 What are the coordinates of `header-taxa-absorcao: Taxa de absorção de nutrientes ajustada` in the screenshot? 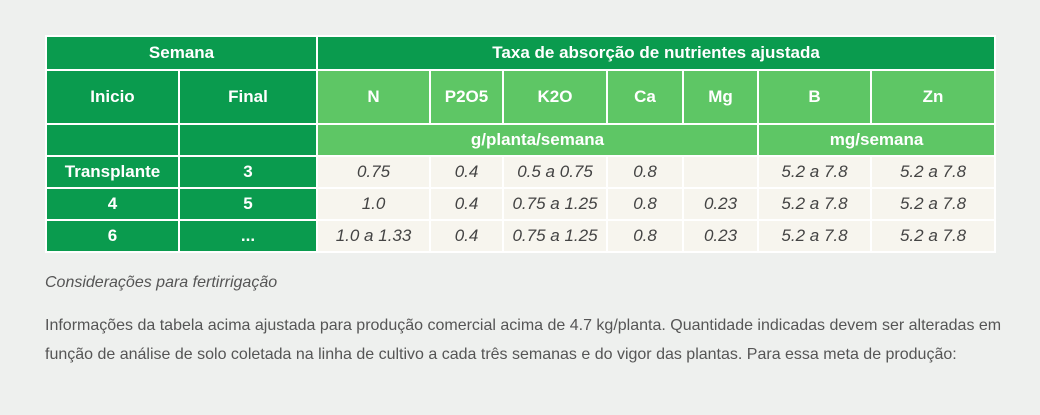 It's located at (656, 53).